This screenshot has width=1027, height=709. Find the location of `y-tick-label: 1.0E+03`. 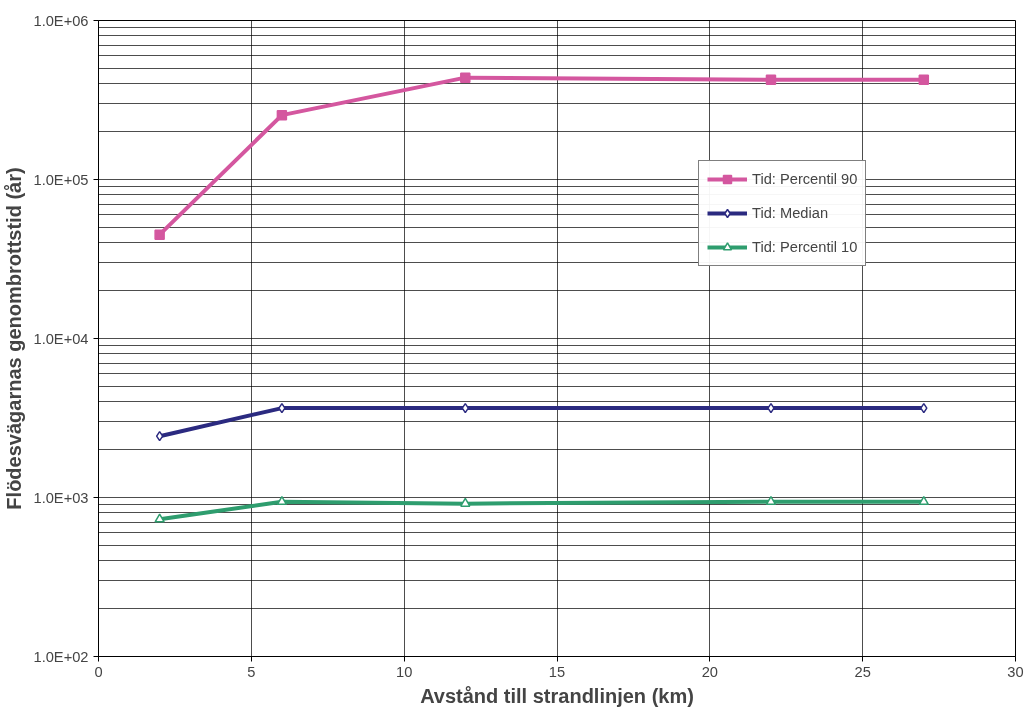

y-tick-label: 1.0E+03 is located at coordinates (61, 497).